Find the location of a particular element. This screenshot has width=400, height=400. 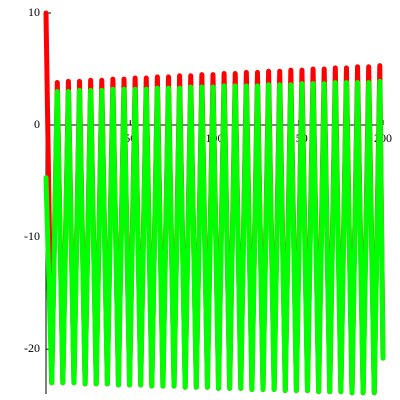

y-tick-label: -10 is located at coordinates (32, 236).